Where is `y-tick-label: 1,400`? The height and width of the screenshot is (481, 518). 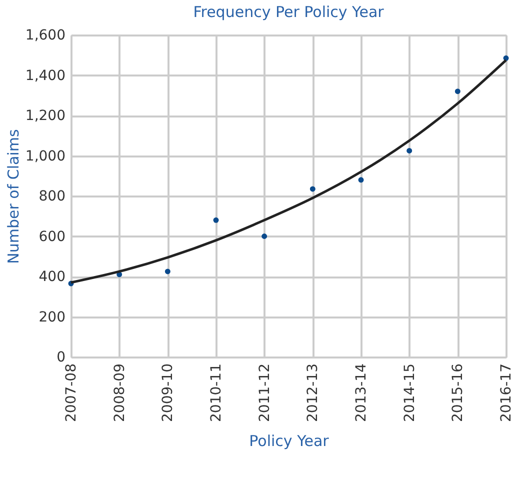 y-tick-label: 1,400 is located at coordinates (45, 76).